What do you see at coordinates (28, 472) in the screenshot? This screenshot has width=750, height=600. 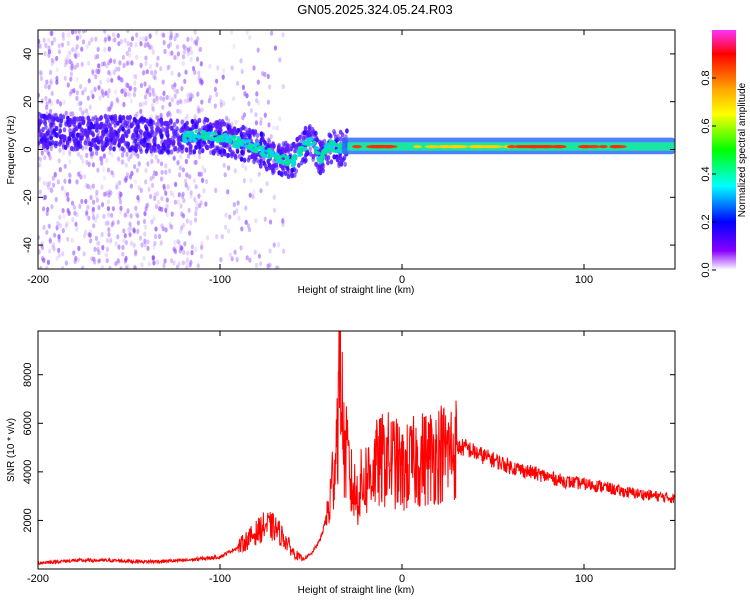 I see `snr-y-tick-label: 4000` at bounding box center [28, 472].